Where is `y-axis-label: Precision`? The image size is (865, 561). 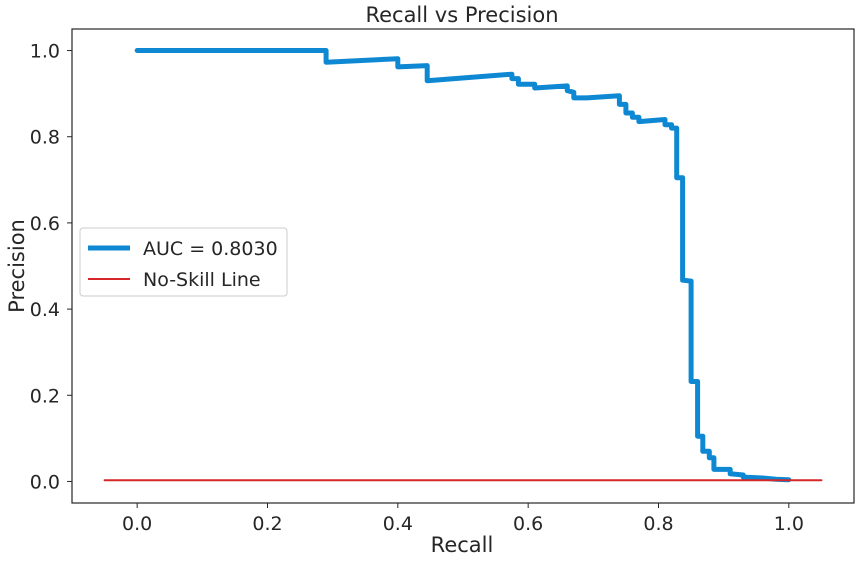
y-axis-label: Precision is located at coordinates (17, 266).